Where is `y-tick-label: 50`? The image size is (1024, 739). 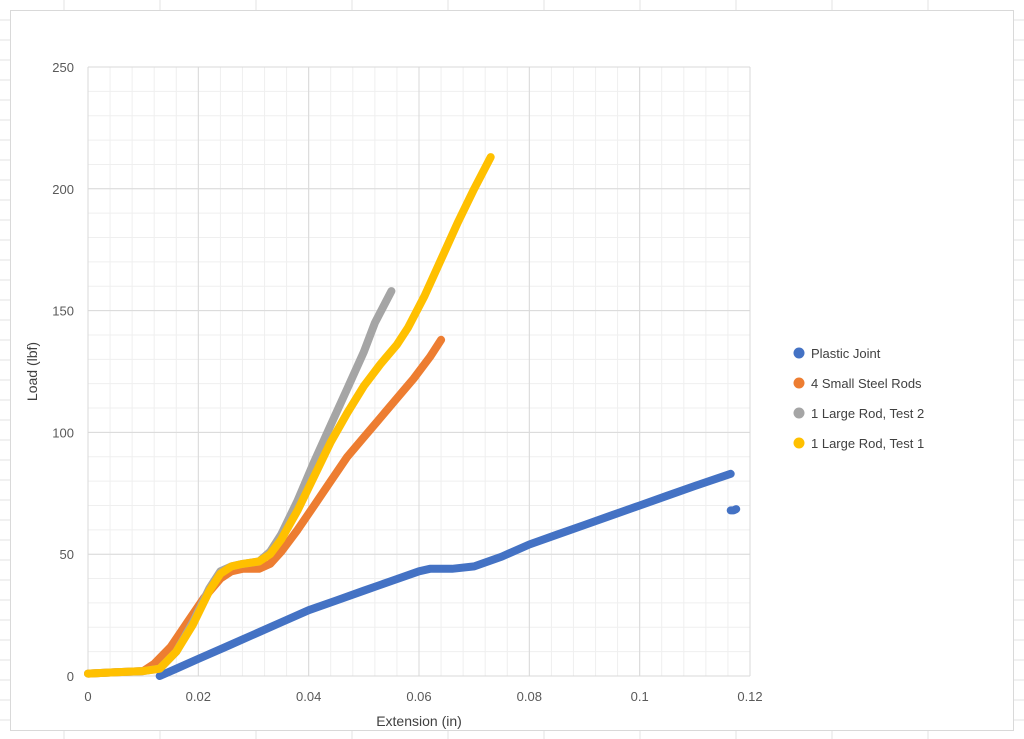 y-tick-label: 50 is located at coordinates (67, 554).